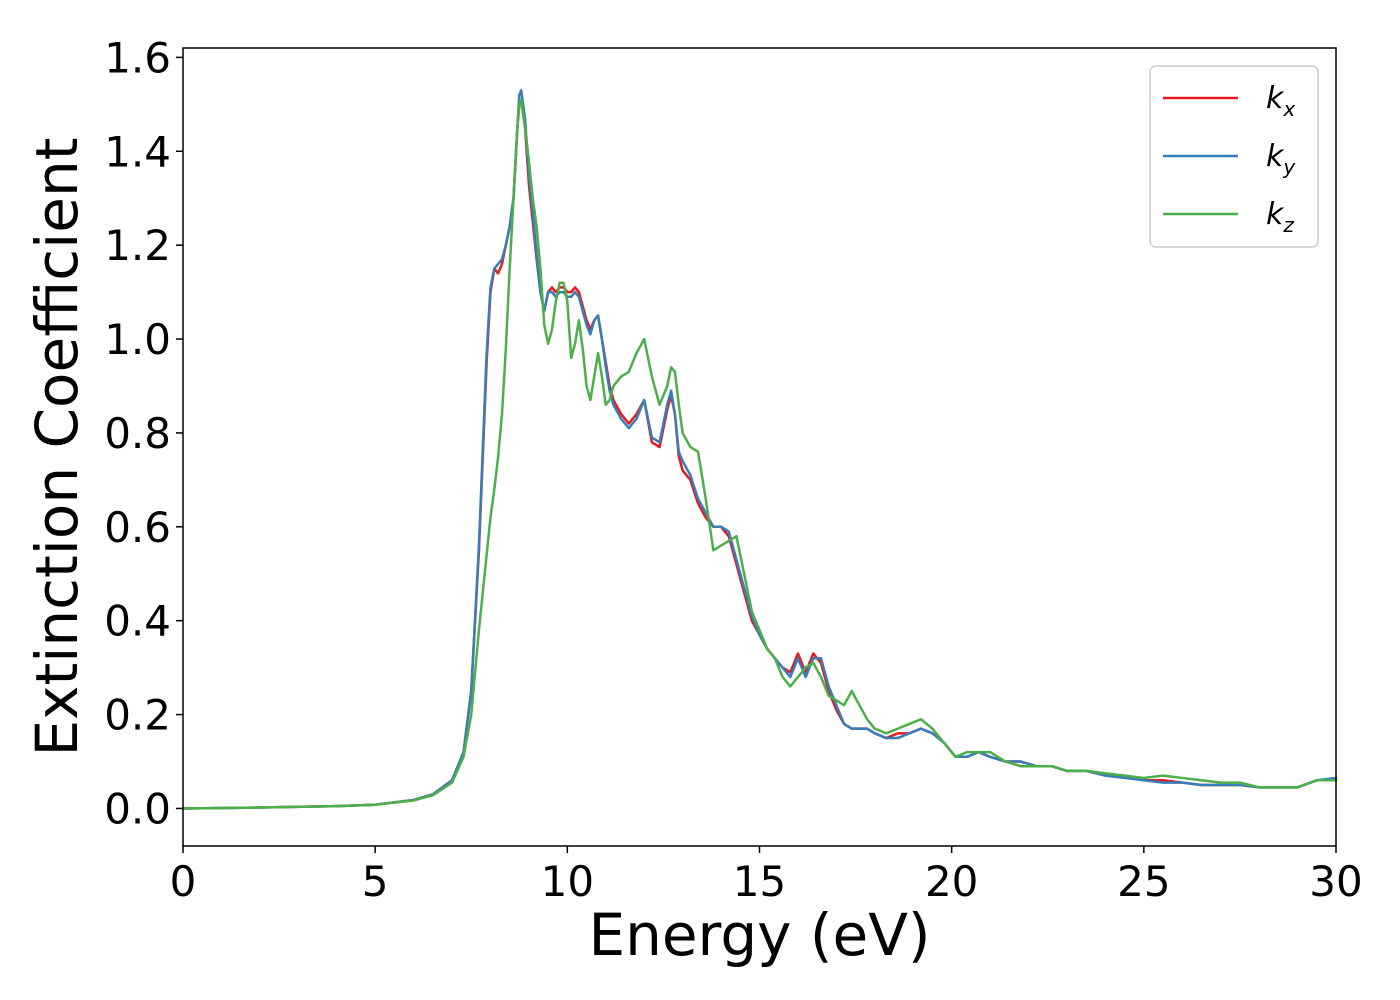 The image size is (1400, 1000). I want to click on y-tick-label: 1.2, so click(137, 245).